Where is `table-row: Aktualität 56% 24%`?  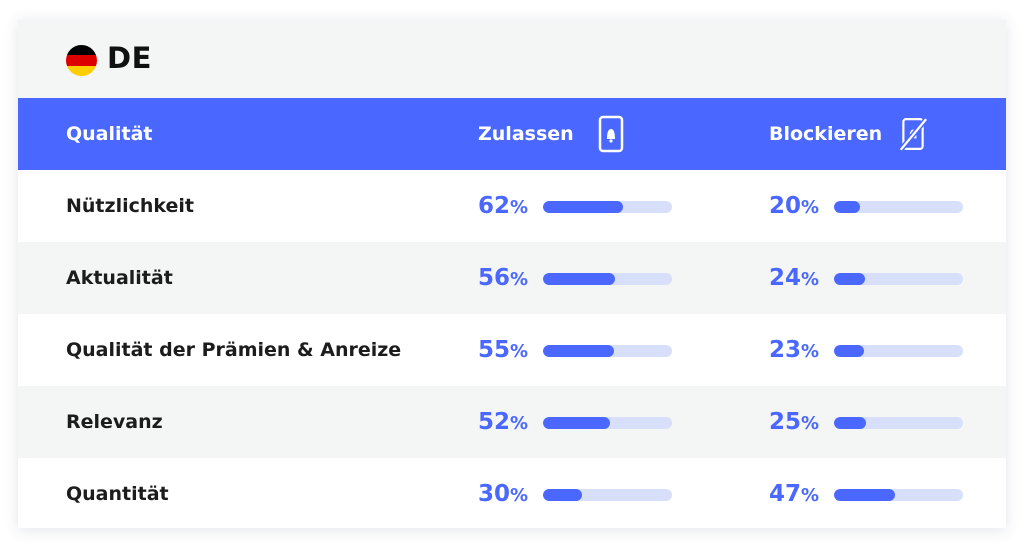
table-row: Aktualität 56% 24% is located at coordinates (512, 278).